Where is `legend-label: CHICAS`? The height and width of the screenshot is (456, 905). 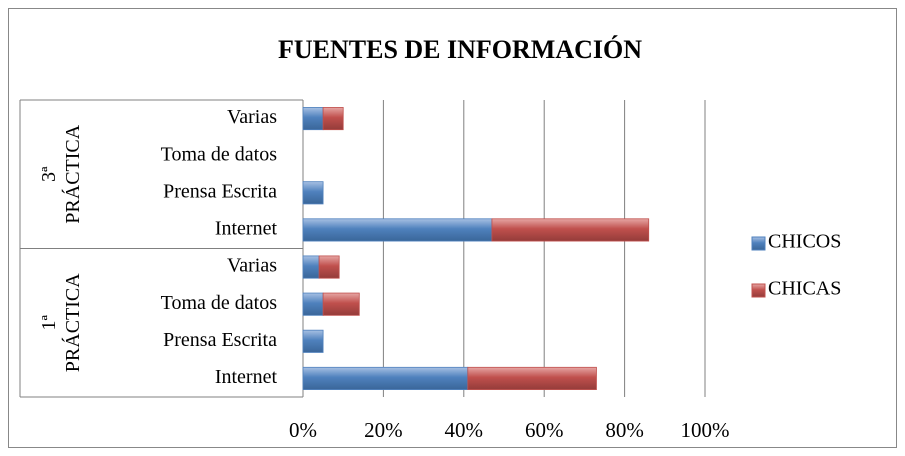
legend-label: CHICAS is located at coordinates (804, 289).